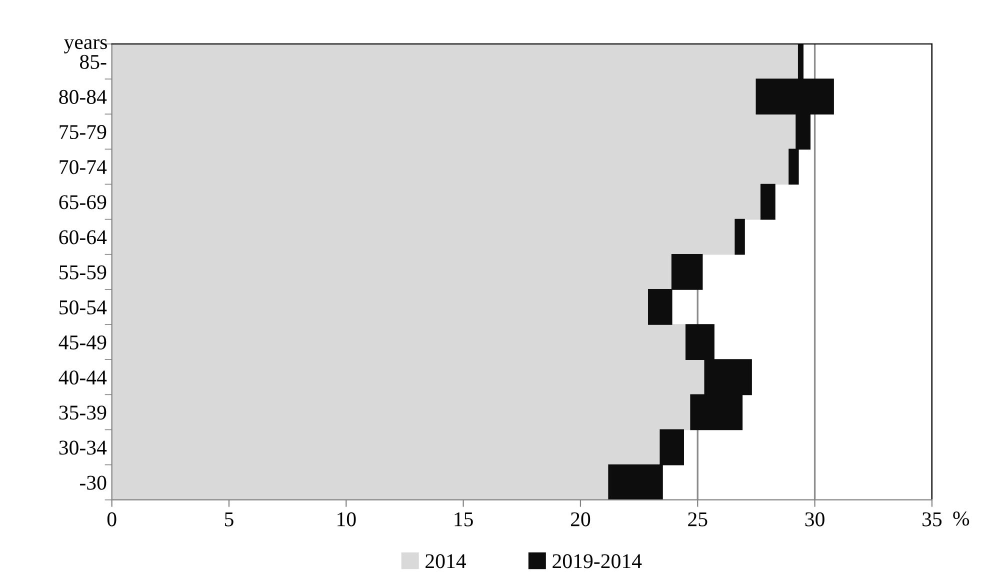 The image size is (981, 586). What do you see at coordinates (446, 561) in the screenshot?
I see `legend-label: 2014` at bounding box center [446, 561].